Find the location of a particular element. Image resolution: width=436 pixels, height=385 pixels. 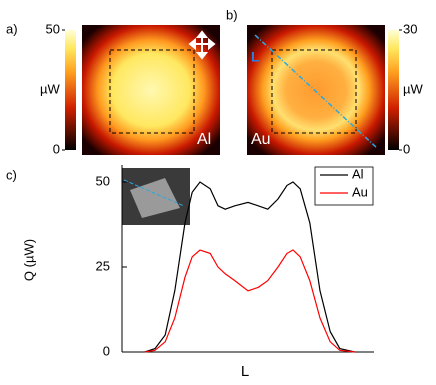

y-tick-label: 50 is located at coordinates (103, 180).